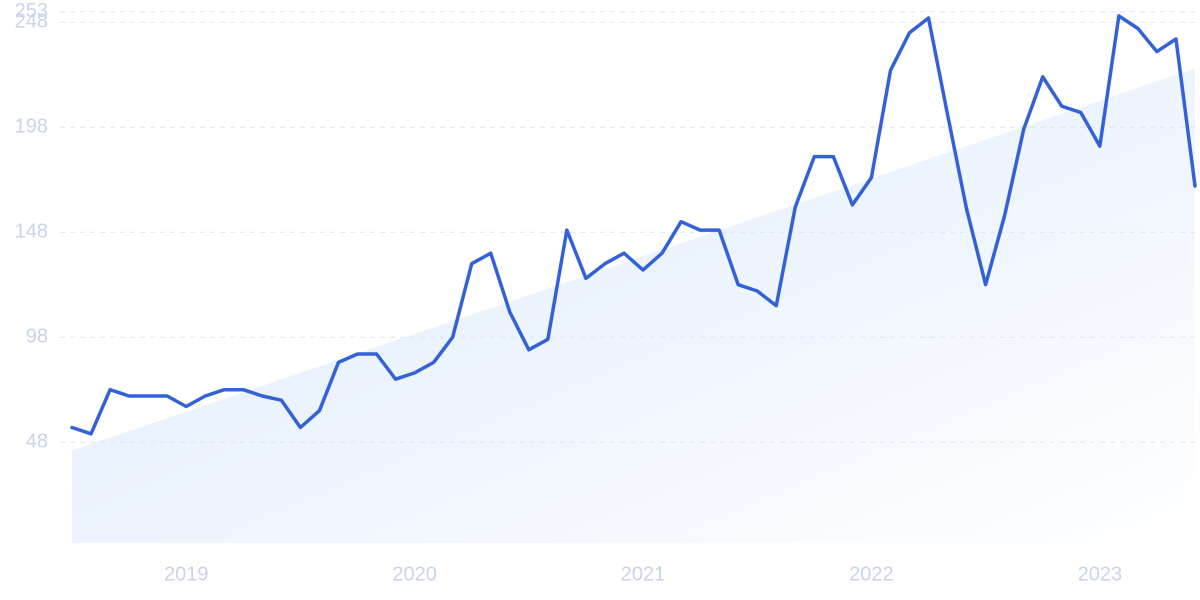 The width and height of the screenshot is (1200, 600). What do you see at coordinates (37, 441) in the screenshot?
I see `y-tick-label: 48` at bounding box center [37, 441].